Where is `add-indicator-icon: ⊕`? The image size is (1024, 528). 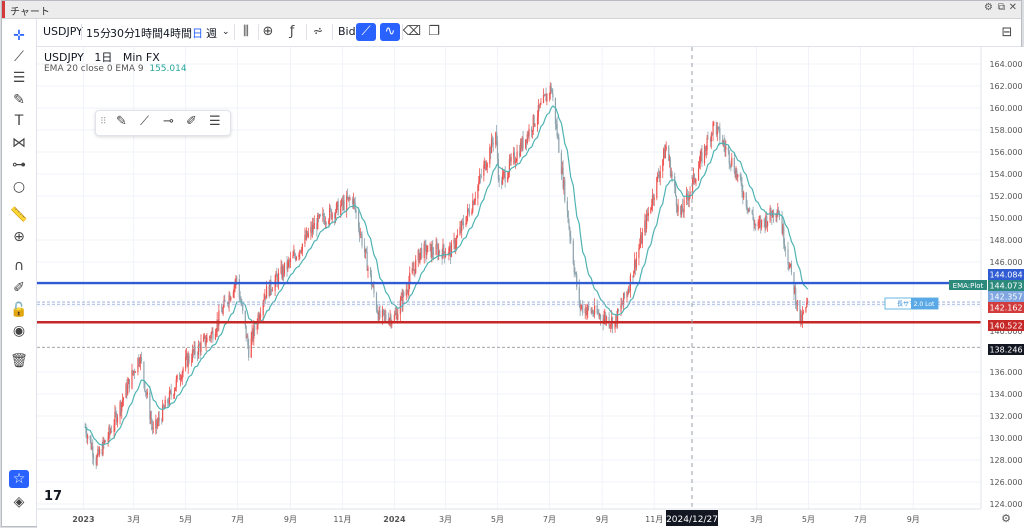 add-indicator-icon: ⊕ is located at coordinates (268, 31).